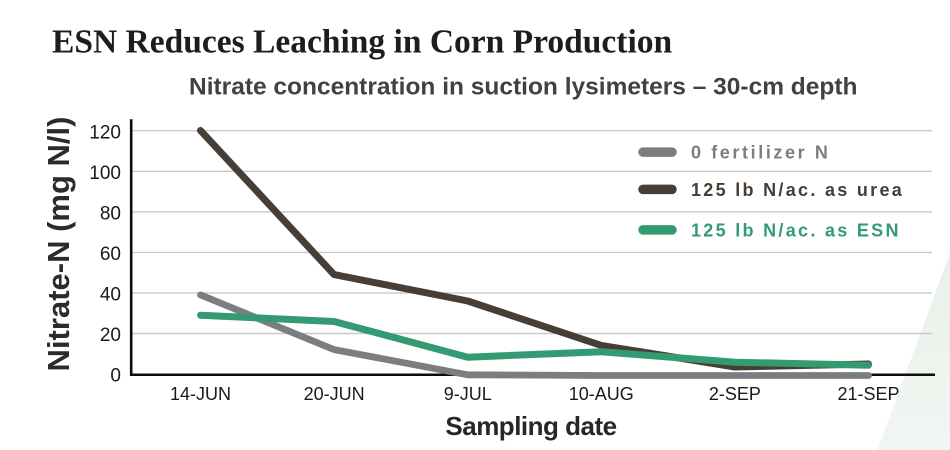 Image resolution: width=950 pixels, height=450 pixels. Describe the element at coordinates (58, 244) in the screenshot. I see `svg-text: Nitrate-N (mg N/l)` at that location.